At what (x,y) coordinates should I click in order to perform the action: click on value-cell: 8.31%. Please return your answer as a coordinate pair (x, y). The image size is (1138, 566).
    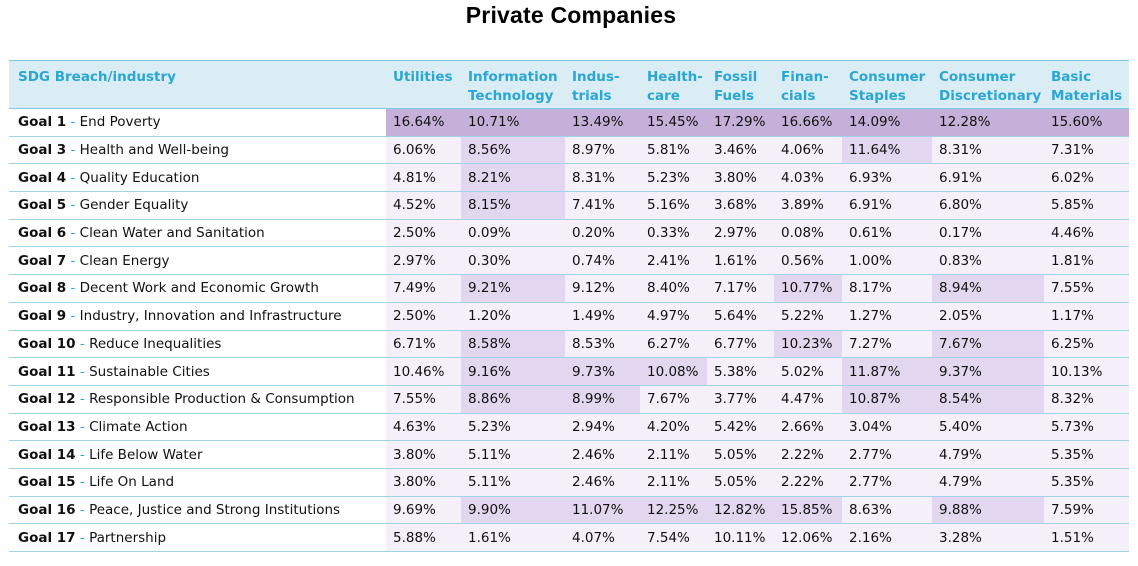
    Looking at the image, I should click on (988, 150).